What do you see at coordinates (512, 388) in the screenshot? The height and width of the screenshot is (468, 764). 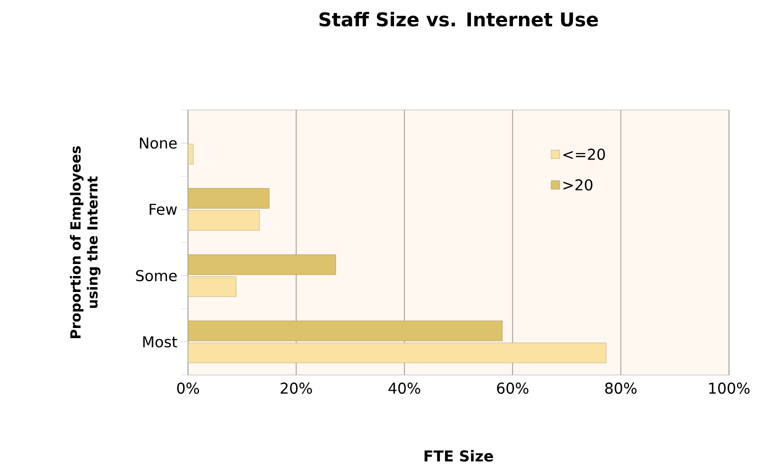 I see `x-tick-label: 60%` at bounding box center [512, 388].